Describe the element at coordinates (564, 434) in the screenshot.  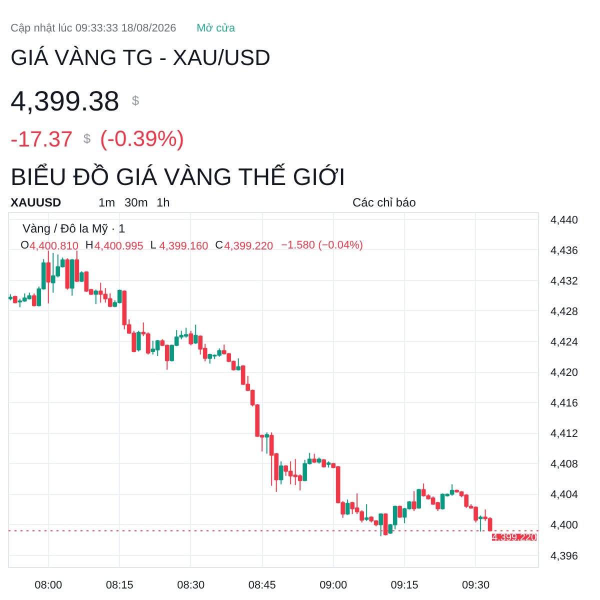
I see `y-tick-label: 4,412` at that location.